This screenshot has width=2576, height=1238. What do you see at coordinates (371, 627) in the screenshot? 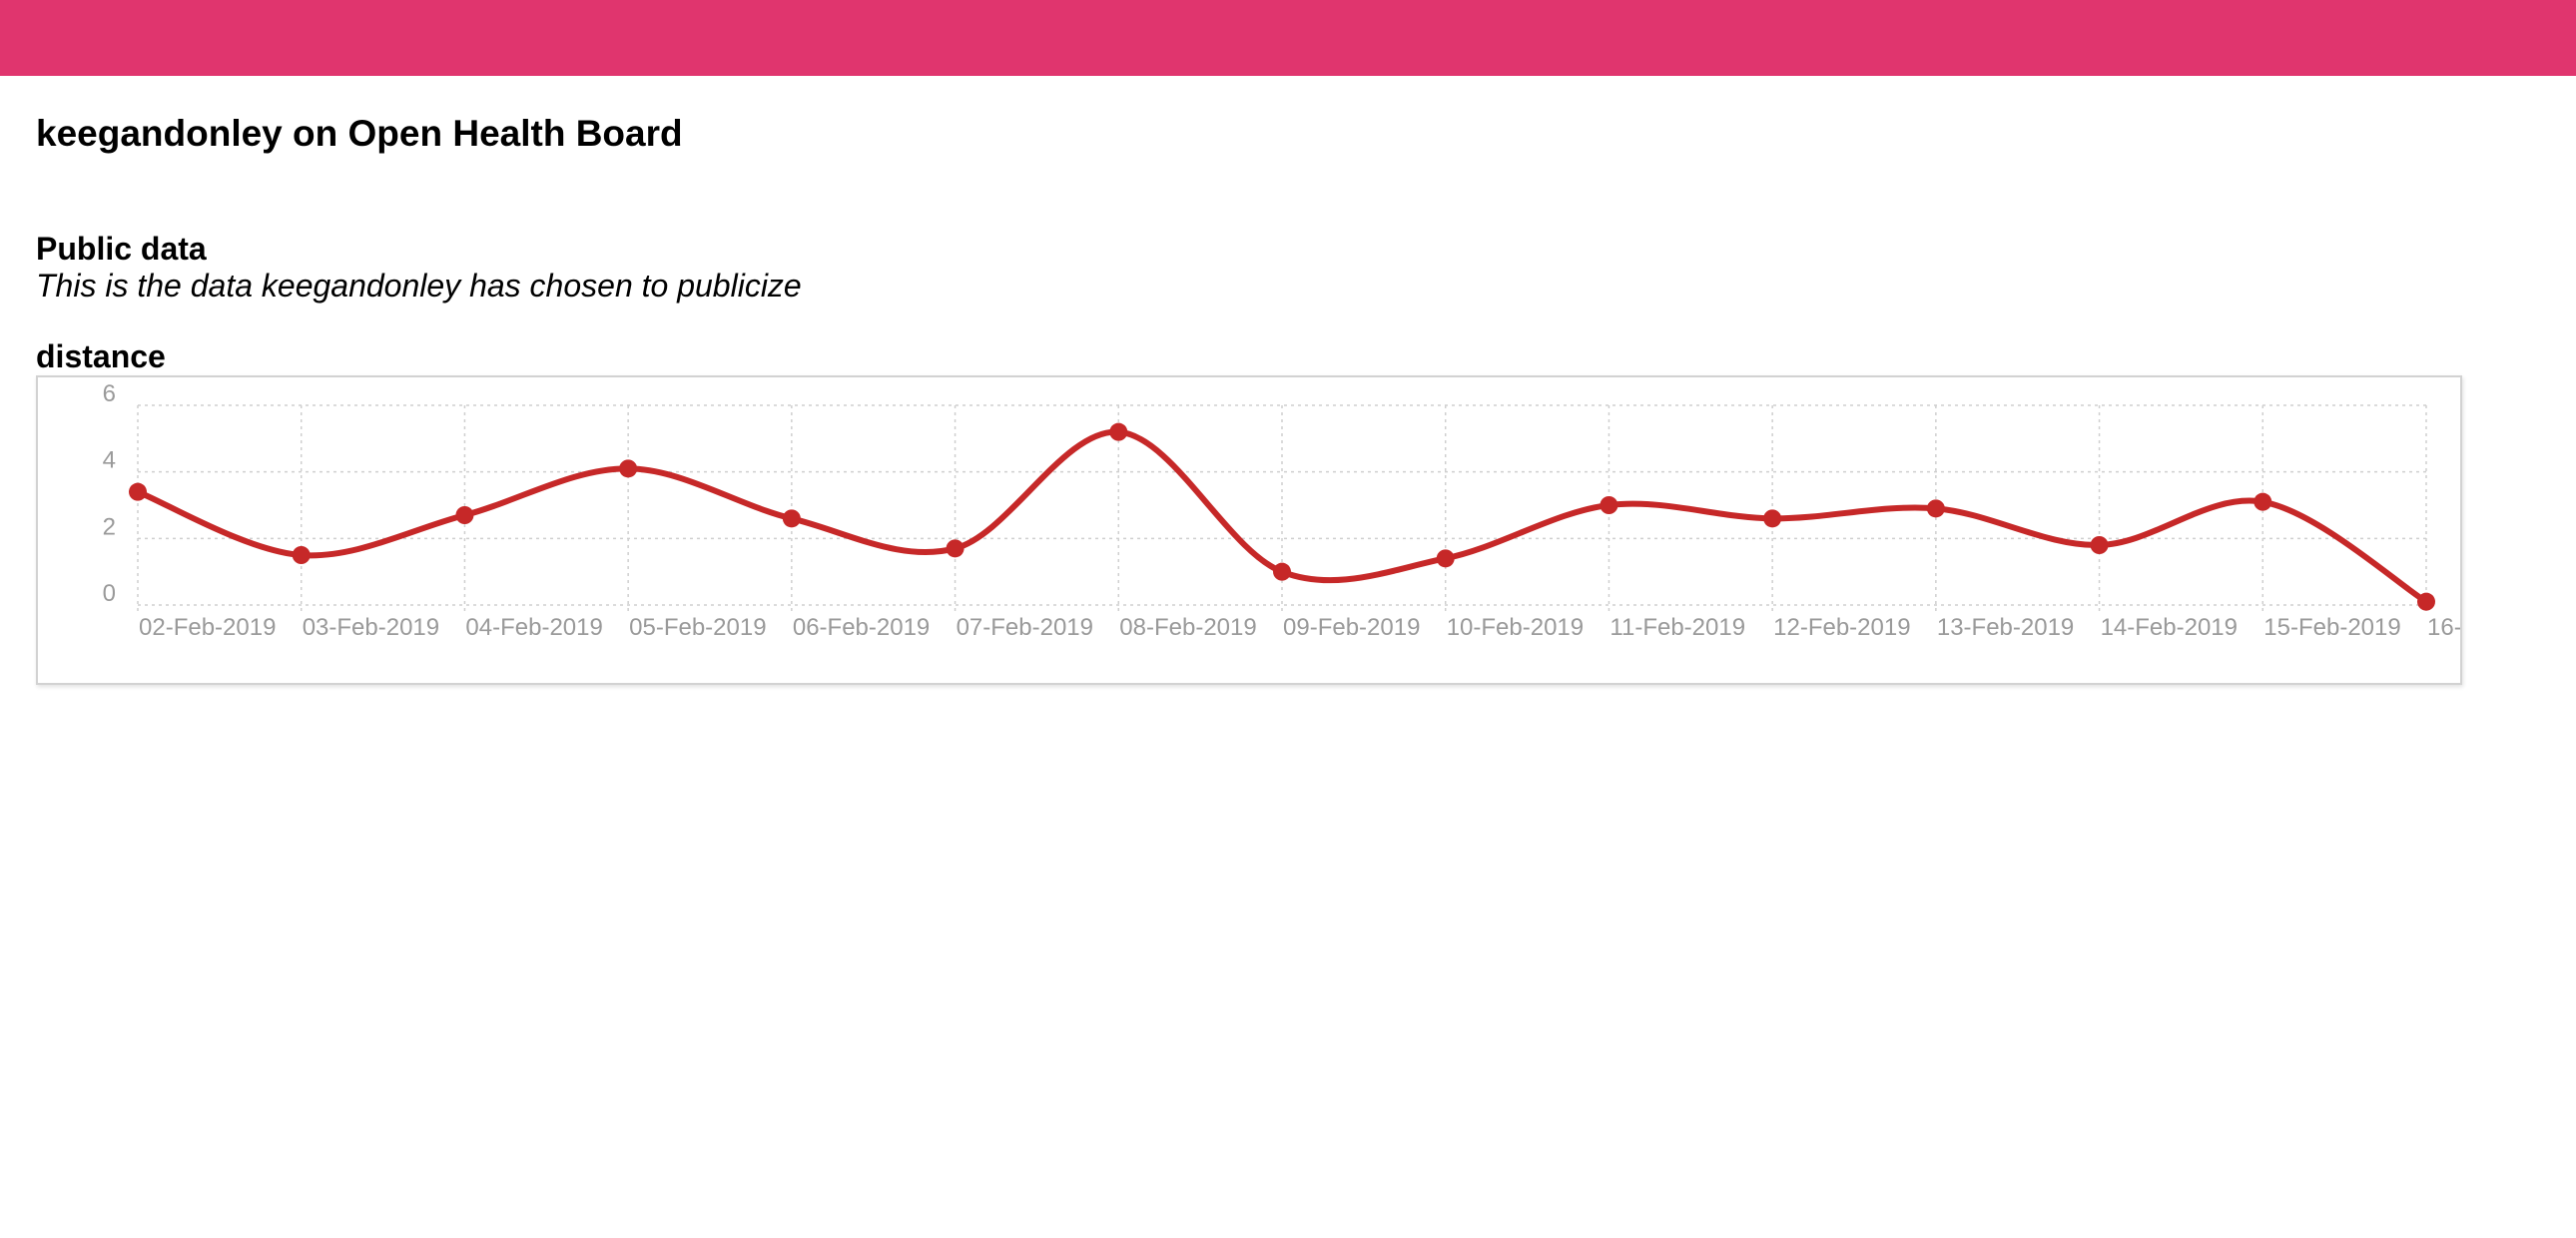
I see `x-tick-label: 03-Feb-2019` at bounding box center [371, 627].